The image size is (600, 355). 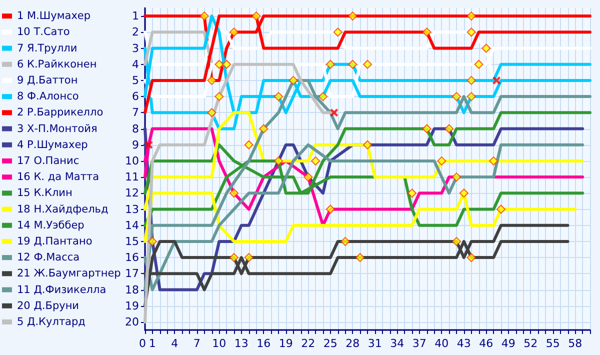 I want to click on x-tick-label: 22, so click(x=308, y=343).